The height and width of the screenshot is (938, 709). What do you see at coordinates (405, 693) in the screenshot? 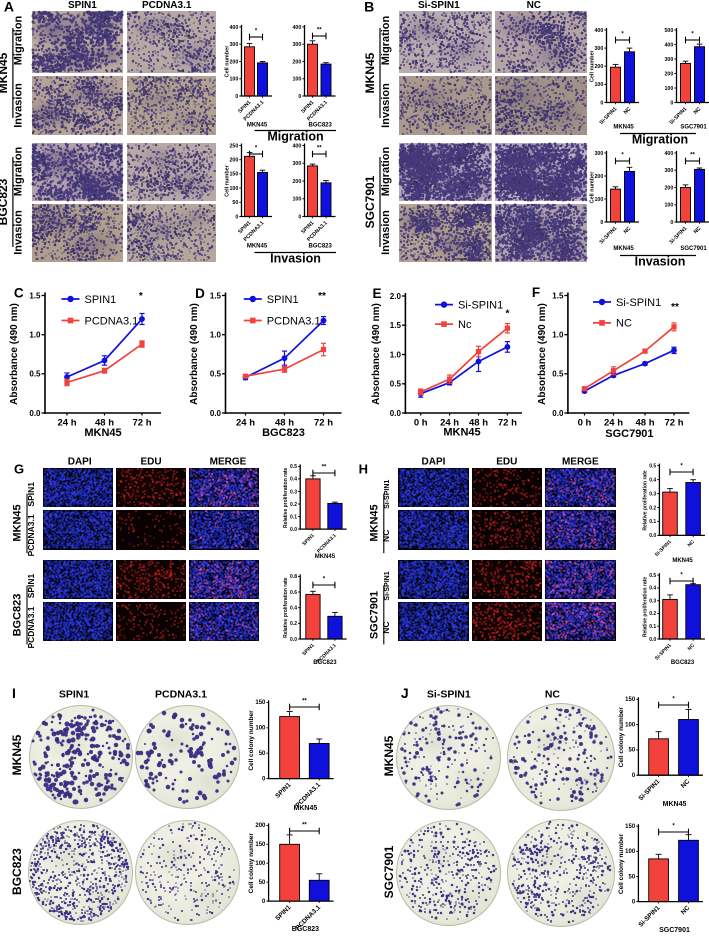
I see `svg-text: J` at bounding box center [405, 693].